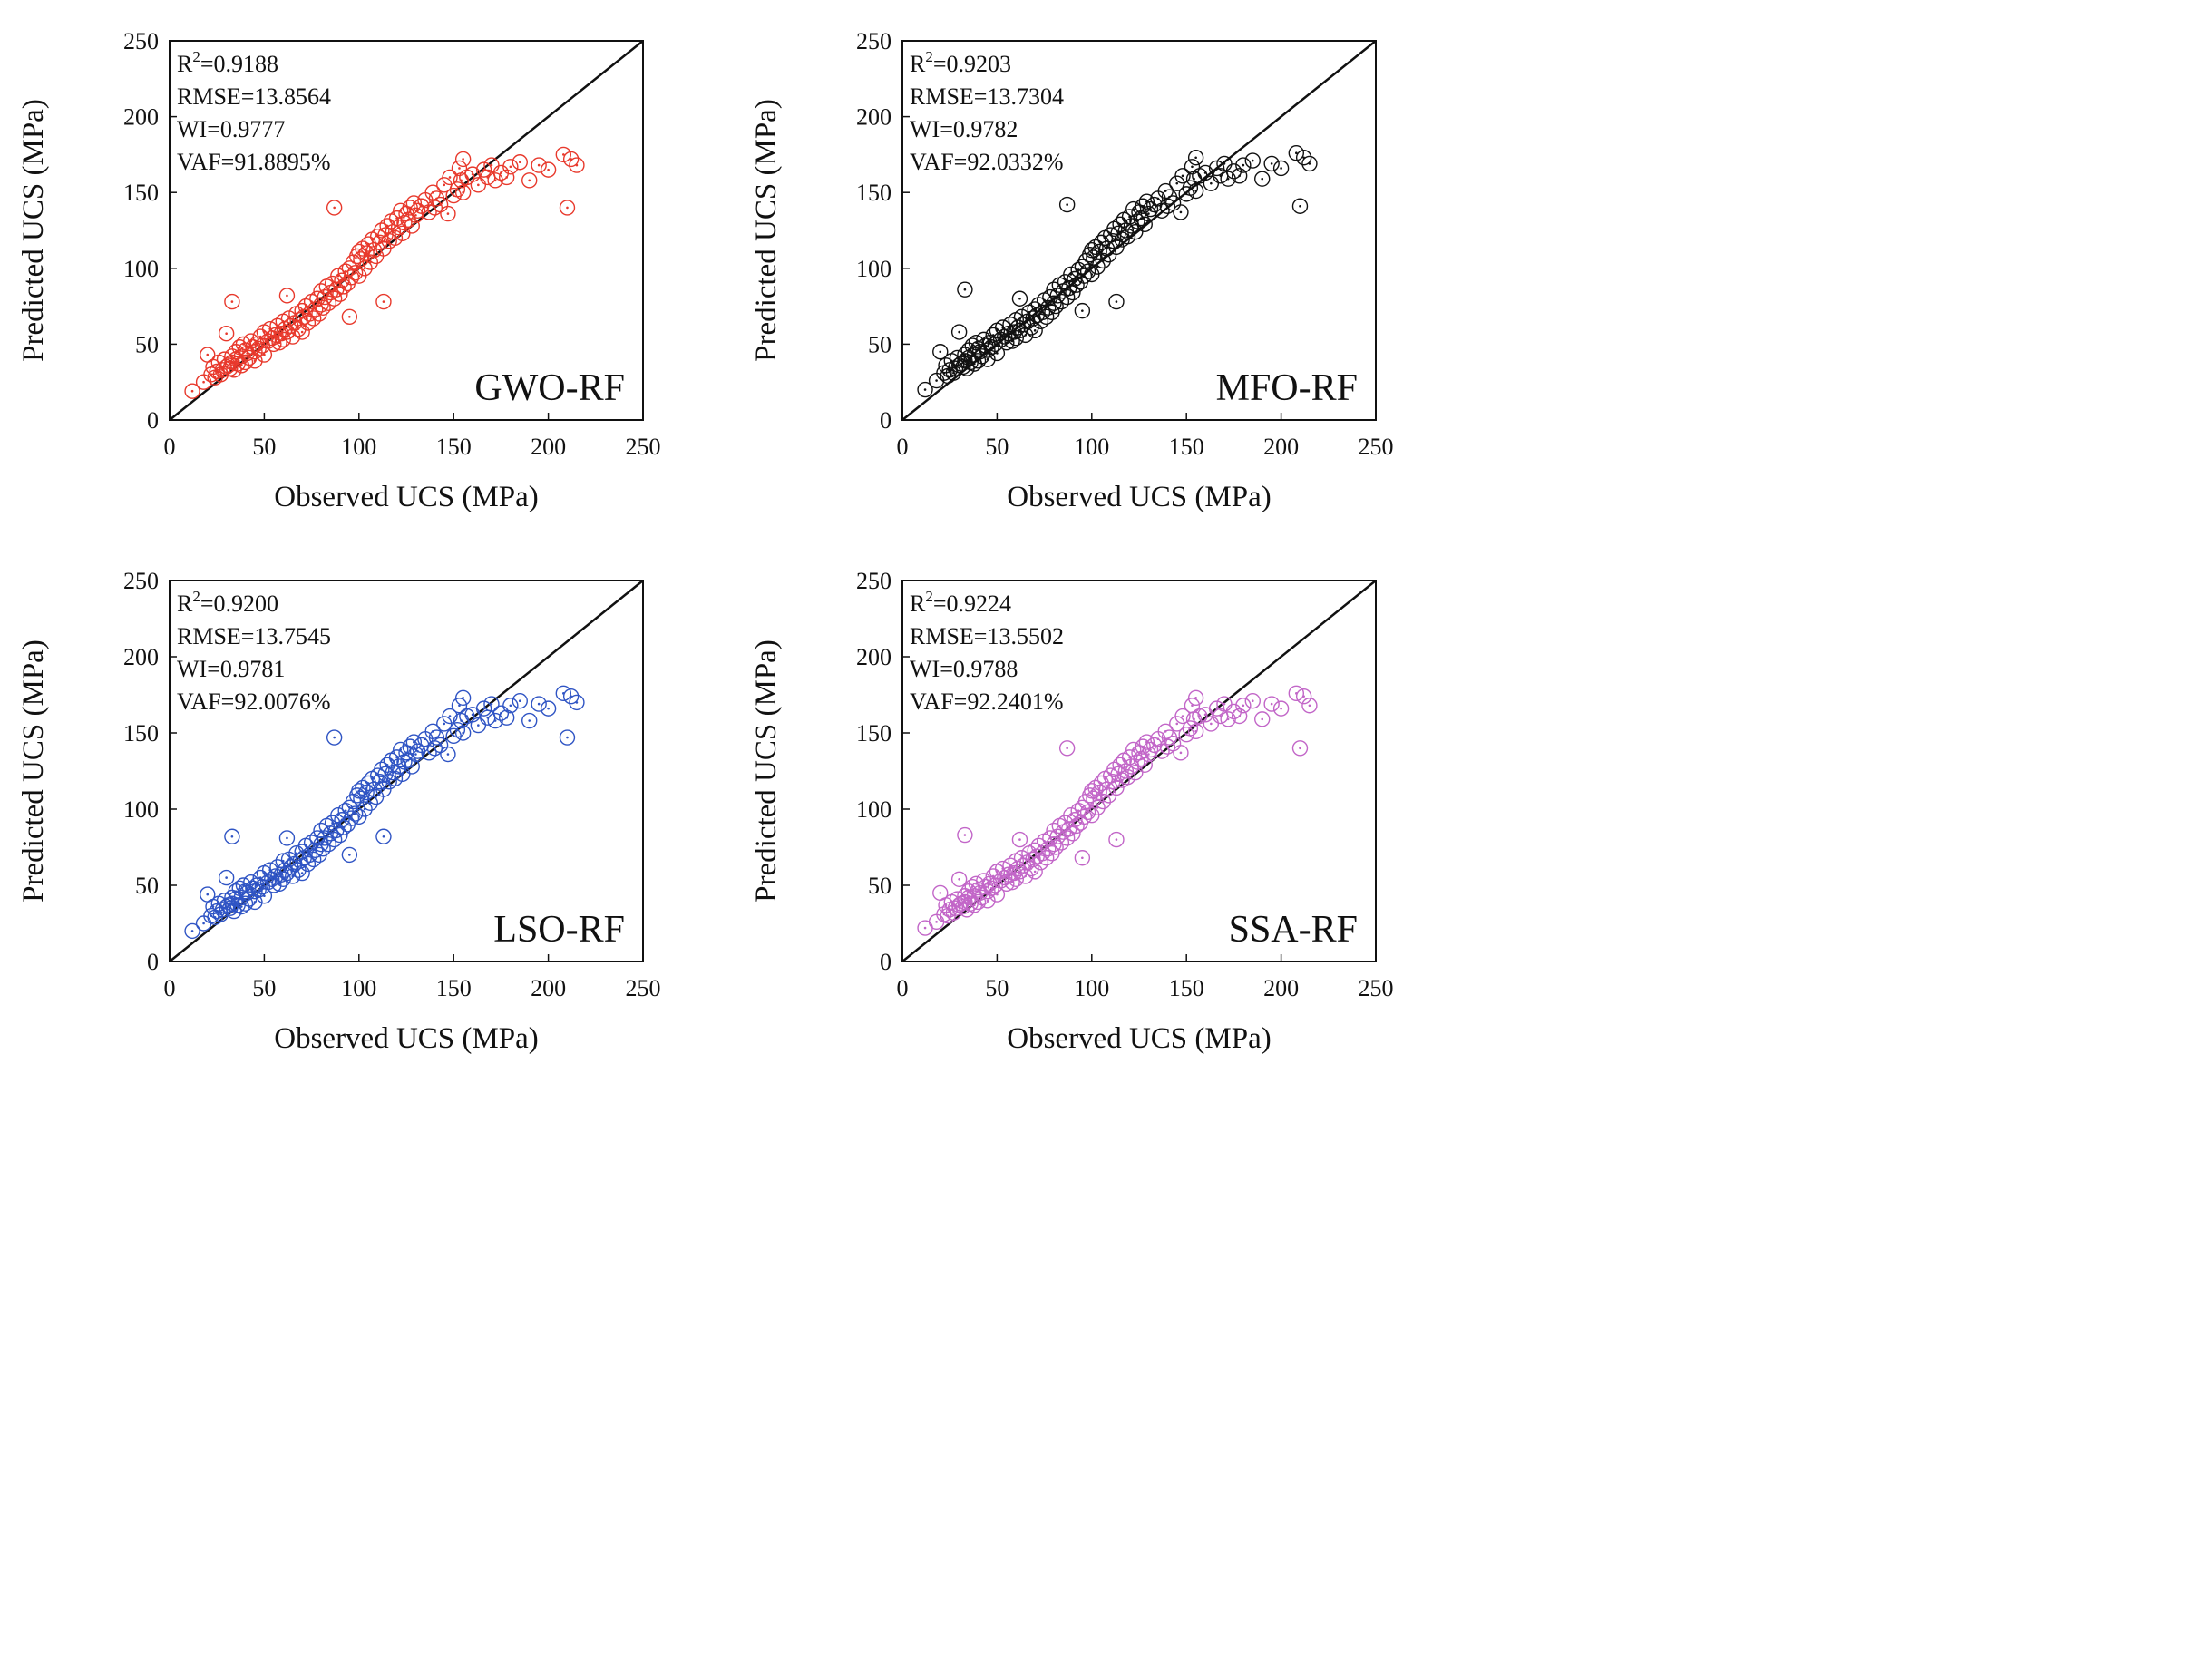  What do you see at coordinates (903, 988) in the screenshot?
I see `x-tick-label: 0` at bounding box center [903, 988].